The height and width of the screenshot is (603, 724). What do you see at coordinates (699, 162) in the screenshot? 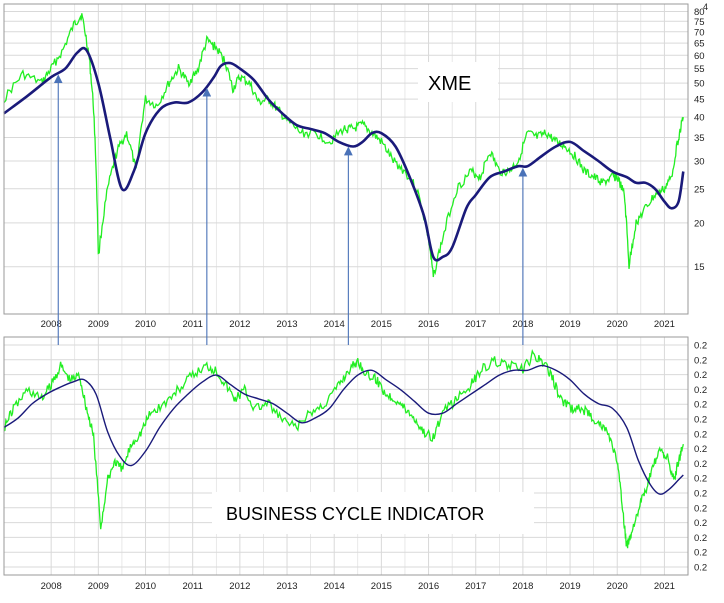
I see `top-y-tick-label: 30` at bounding box center [699, 162].